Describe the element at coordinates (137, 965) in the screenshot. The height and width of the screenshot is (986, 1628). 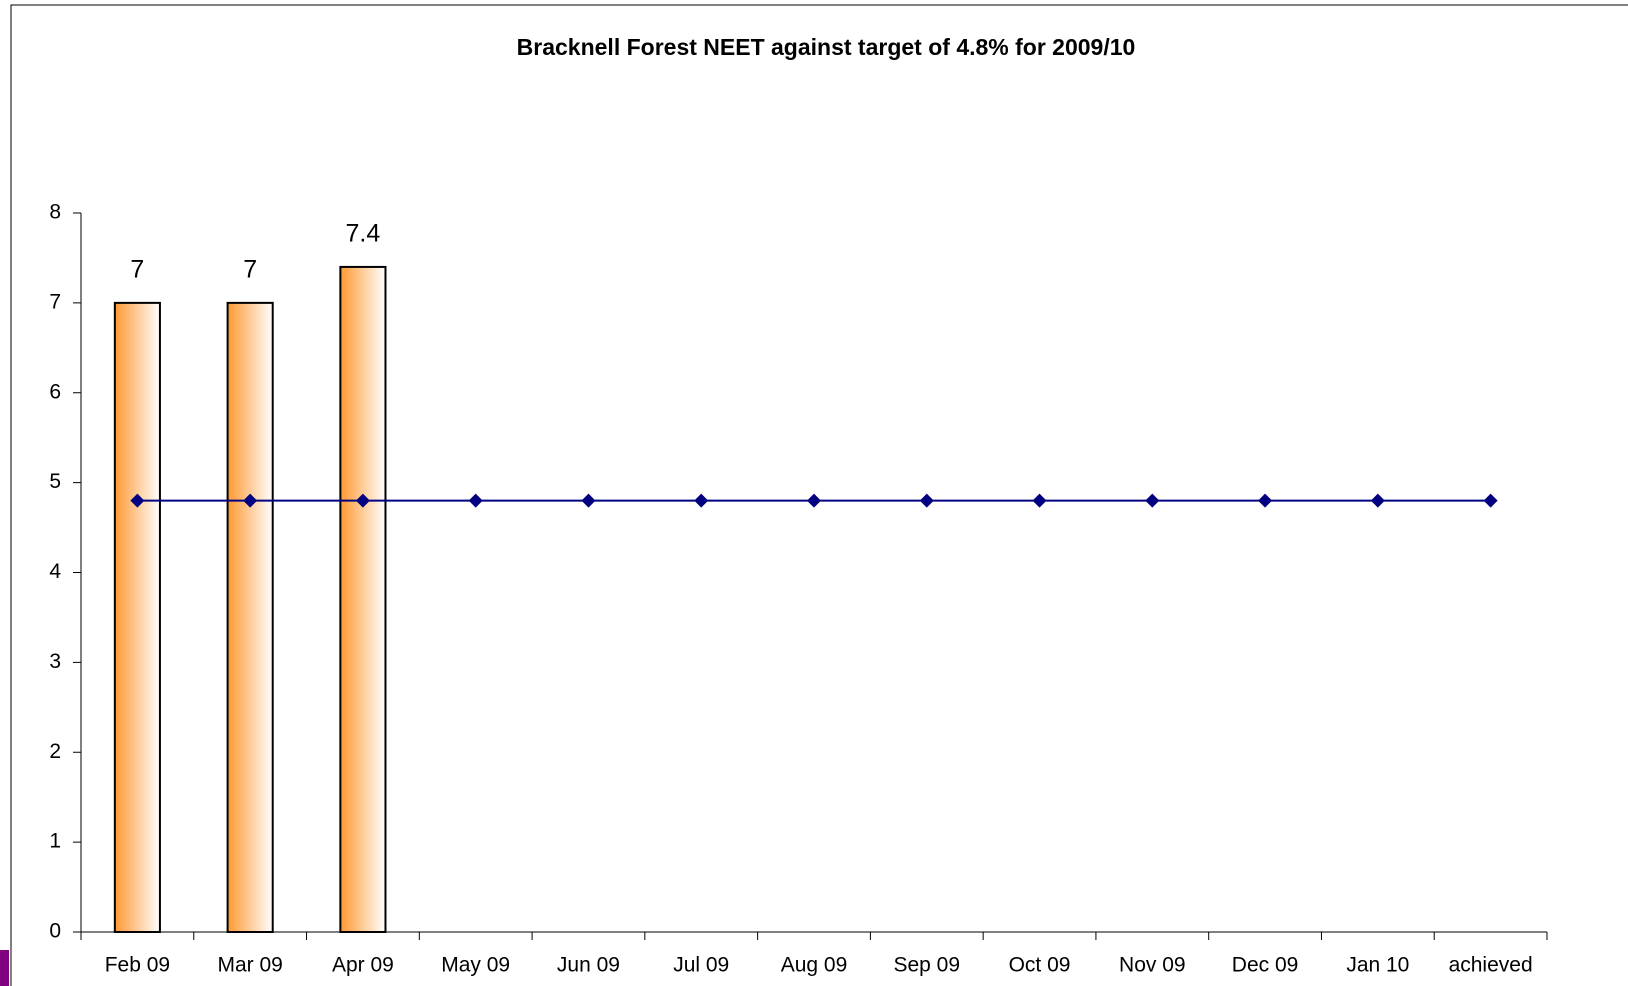
I see `x-tick-label: Feb 09` at that location.